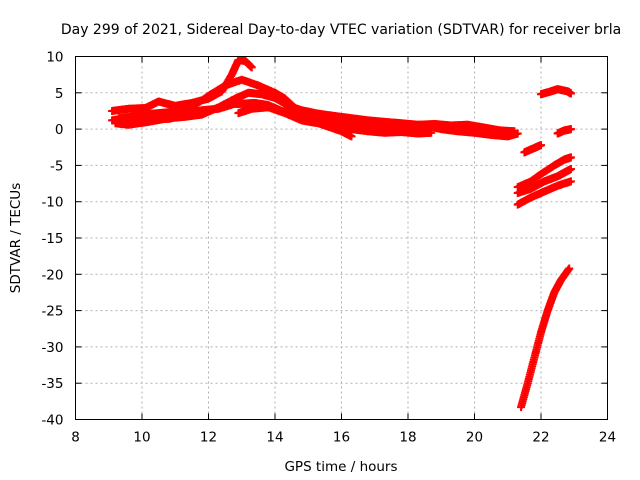 This screenshot has width=640, height=480. Describe the element at coordinates (54, 58) in the screenshot. I see `y-tick-label: 10` at that location.